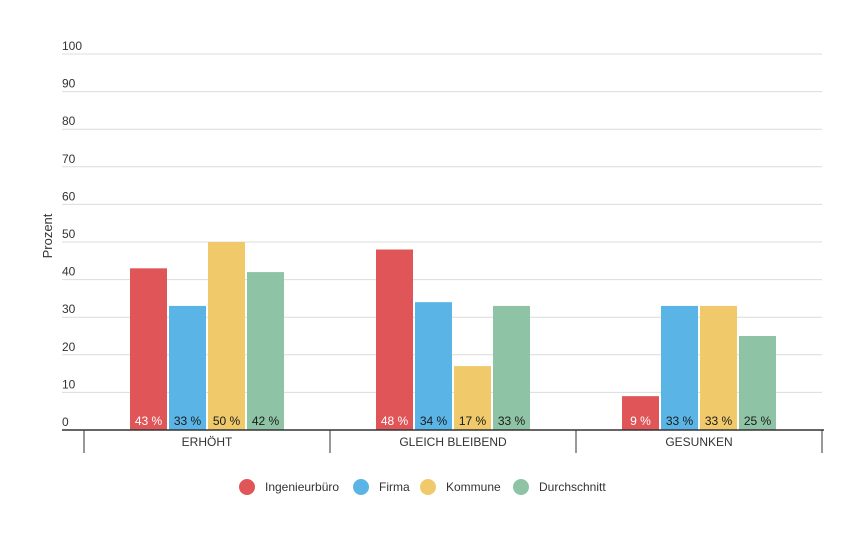  Describe the element at coordinates (640, 413) in the screenshot. I see `bar-ingenieurbüro-3` at that location.